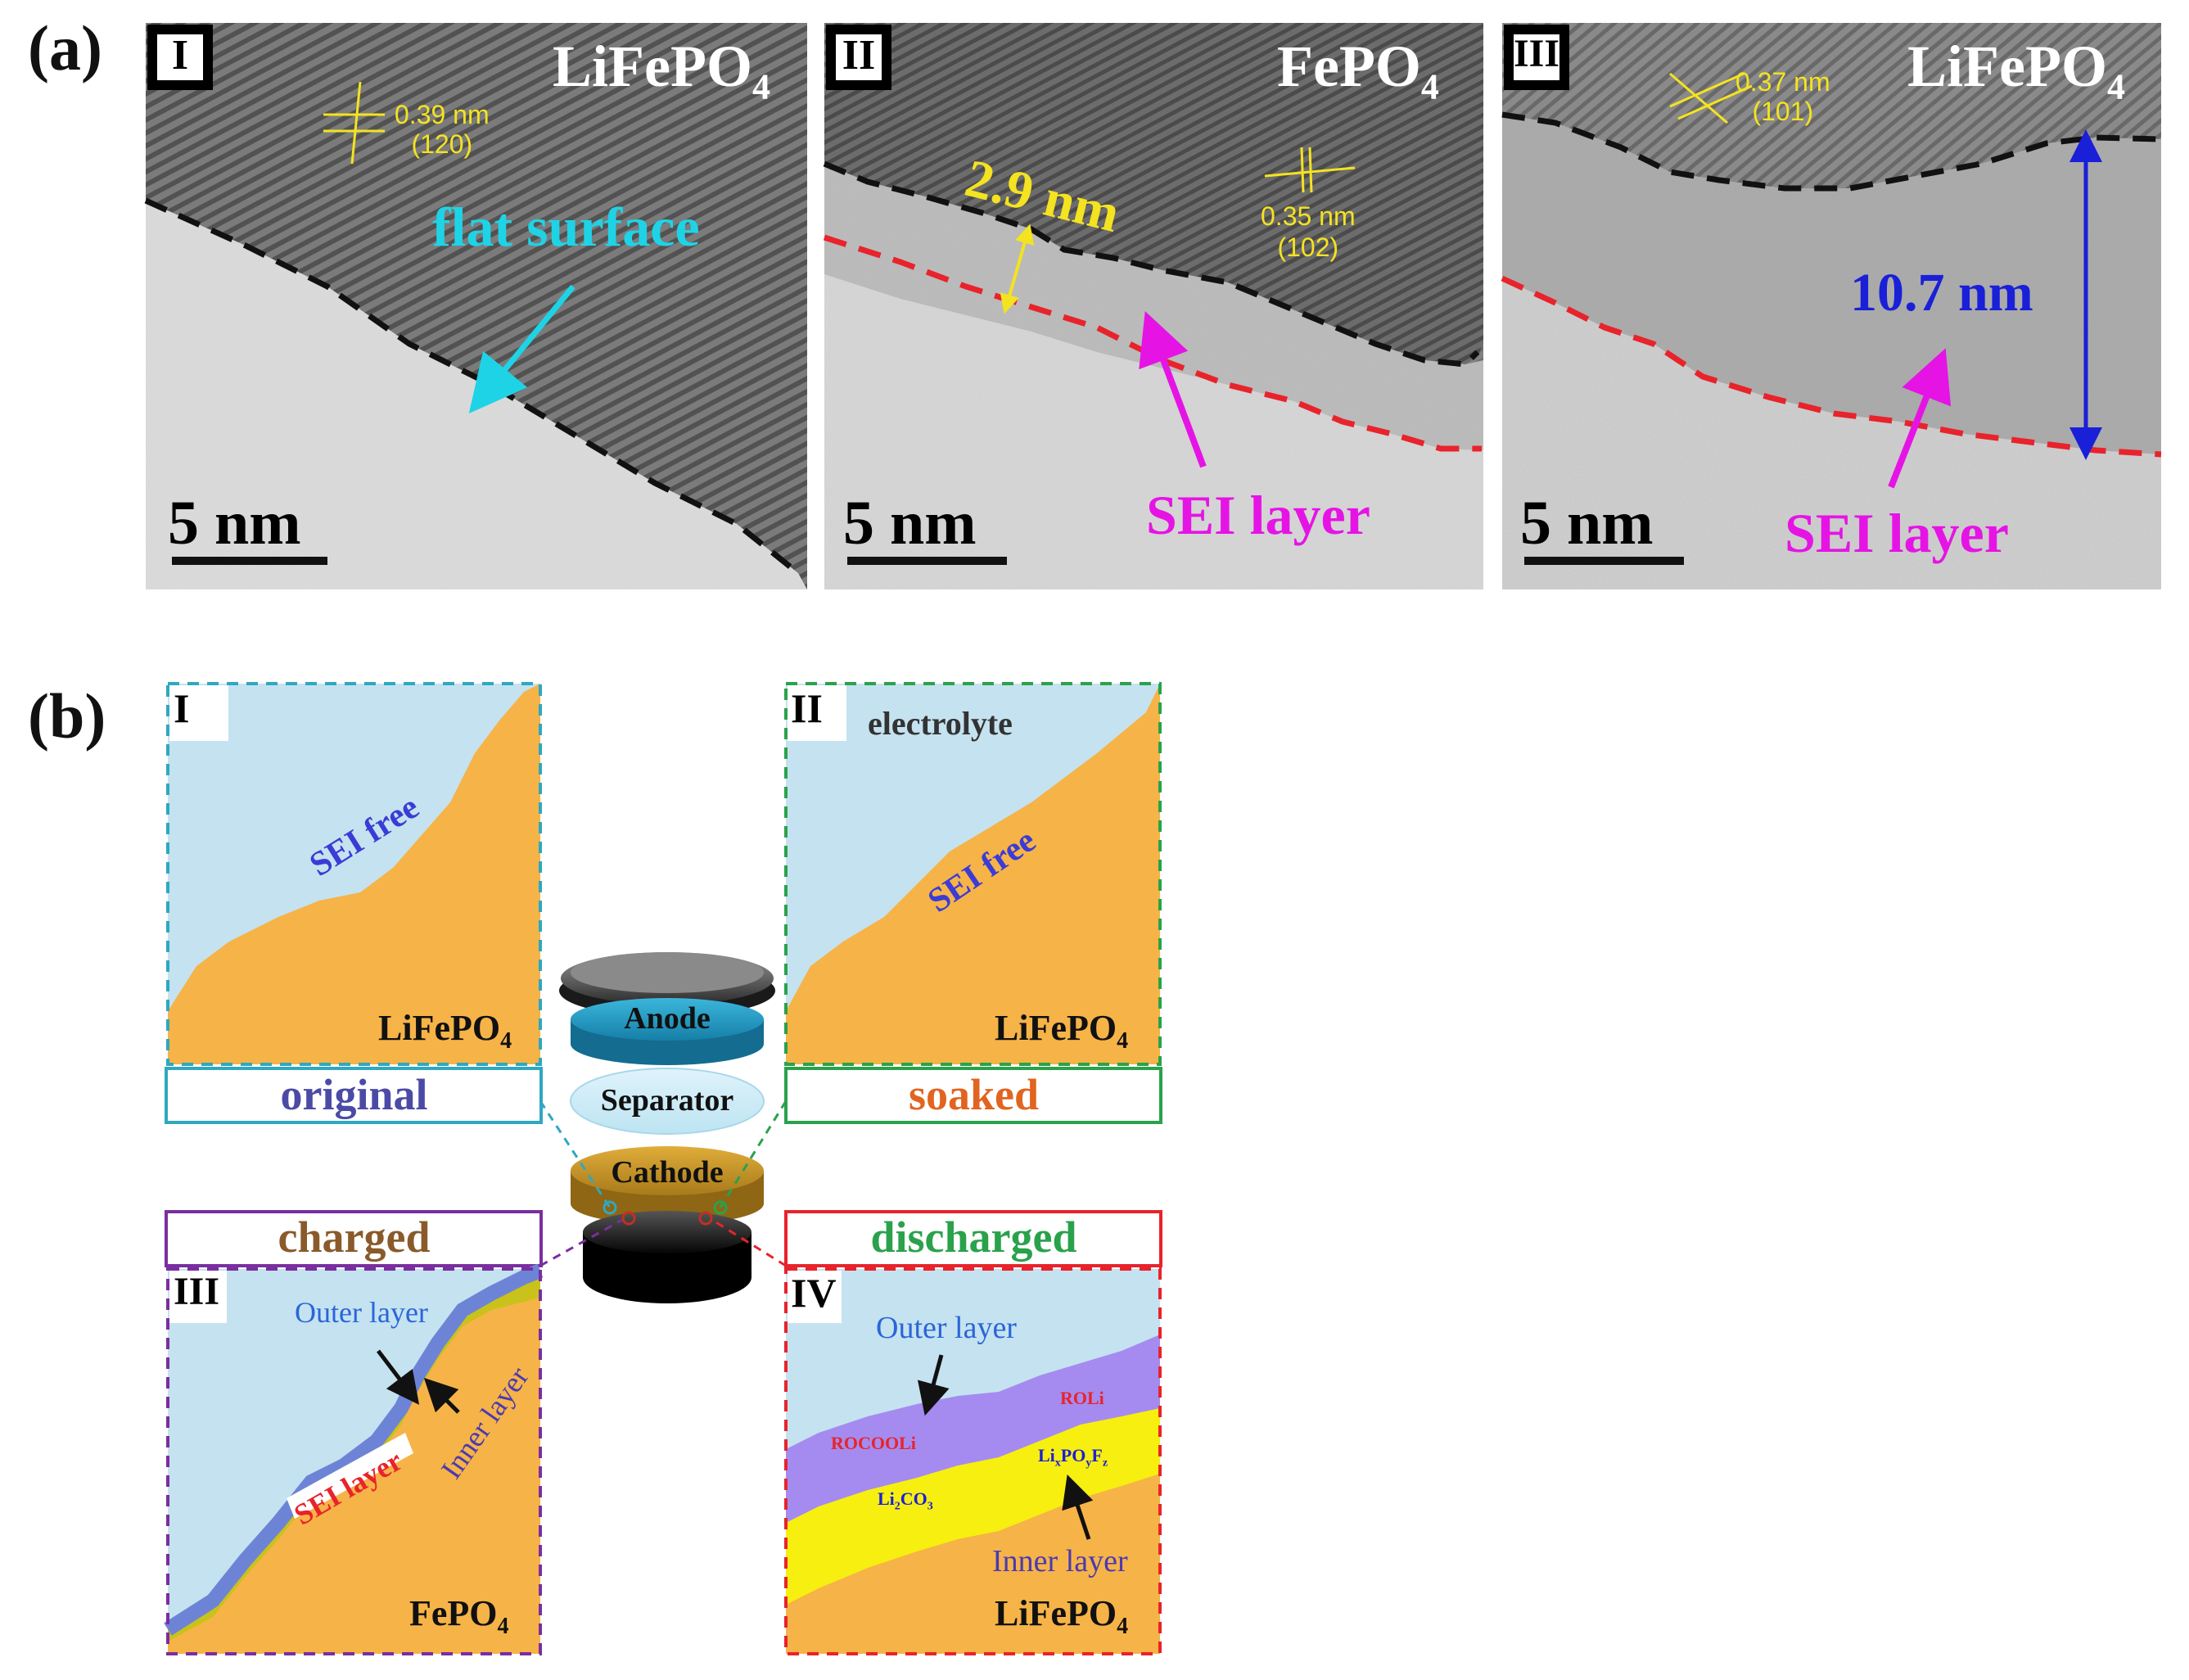 This screenshot has width=2189, height=1680. What do you see at coordinates (1537, 53) in the screenshot?
I see `roman-a3: III` at bounding box center [1537, 53].